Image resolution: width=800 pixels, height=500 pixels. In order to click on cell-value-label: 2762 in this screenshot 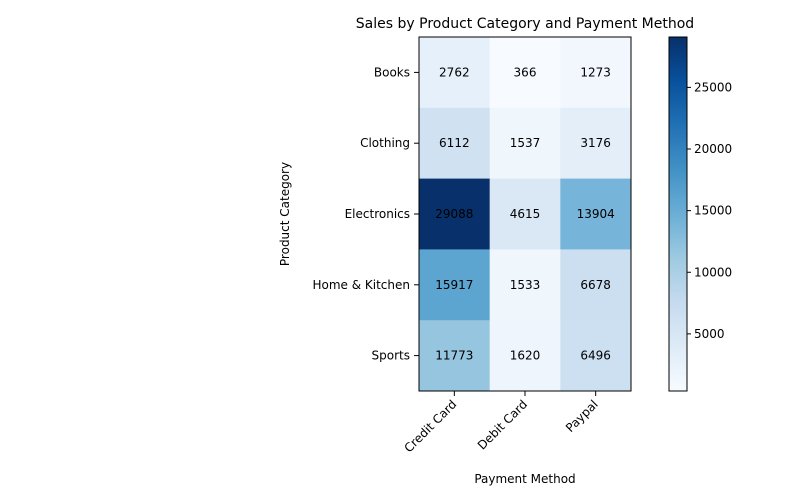, I will do `click(454, 72)`.